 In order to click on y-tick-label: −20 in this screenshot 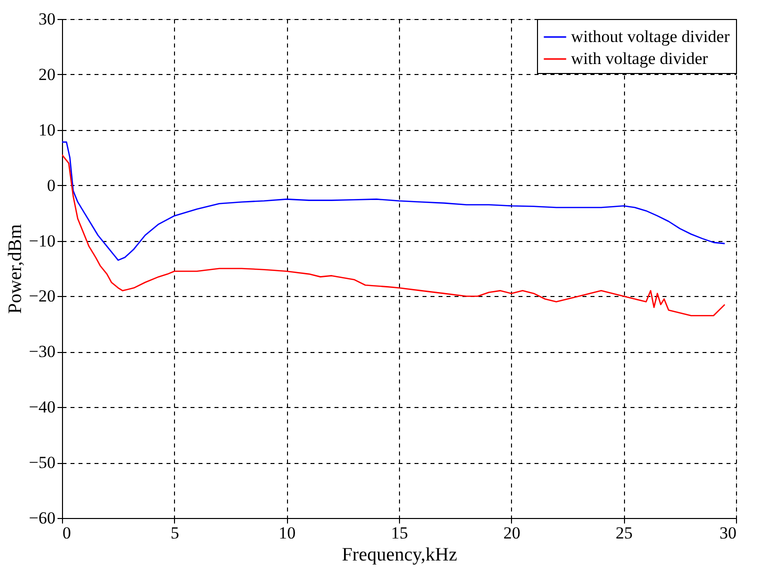, I will do `click(42, 296)`.